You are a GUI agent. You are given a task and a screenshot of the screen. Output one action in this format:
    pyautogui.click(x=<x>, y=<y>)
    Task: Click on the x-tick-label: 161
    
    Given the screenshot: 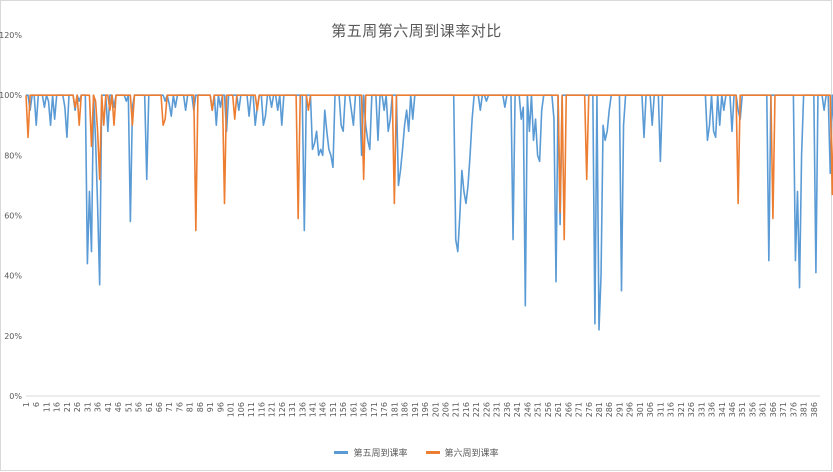 What is the action you would take?
    pyautogui.click(x=353, y=409)
    